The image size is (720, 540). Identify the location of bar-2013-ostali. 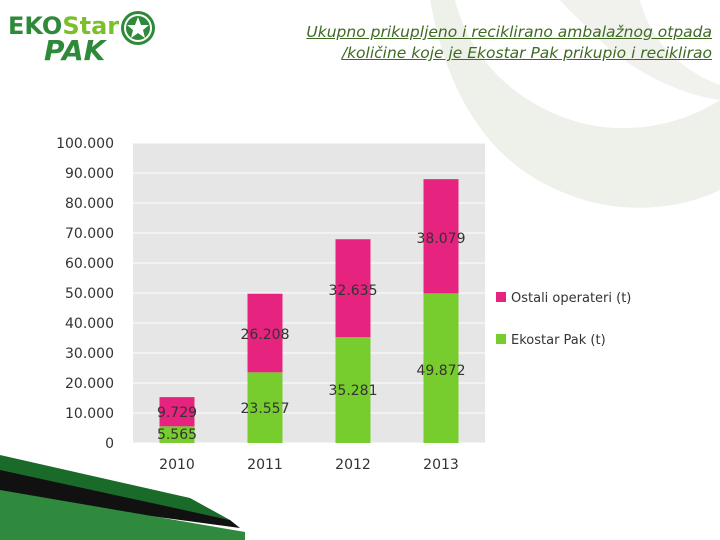
(441, 236).